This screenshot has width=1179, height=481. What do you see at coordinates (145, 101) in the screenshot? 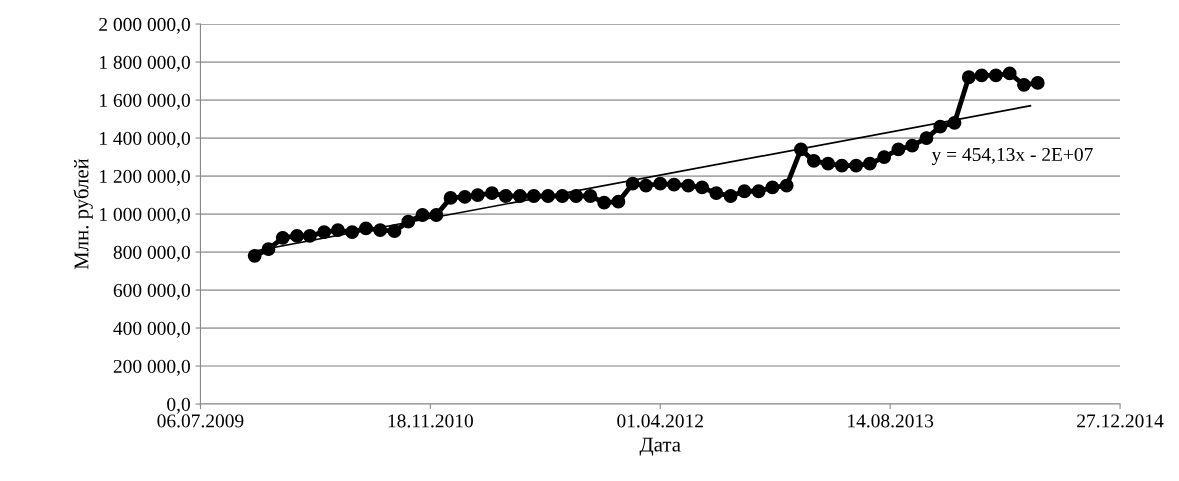
I see `y-tick-label: 1 600 000,0` at bounding box center [145, 101].